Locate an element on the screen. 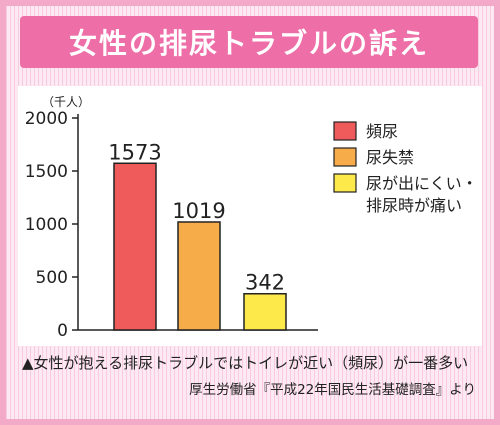 The height and width of the screenshot is (425, 500). y-tick-label: 2000 is located at coordinates (46, 119).